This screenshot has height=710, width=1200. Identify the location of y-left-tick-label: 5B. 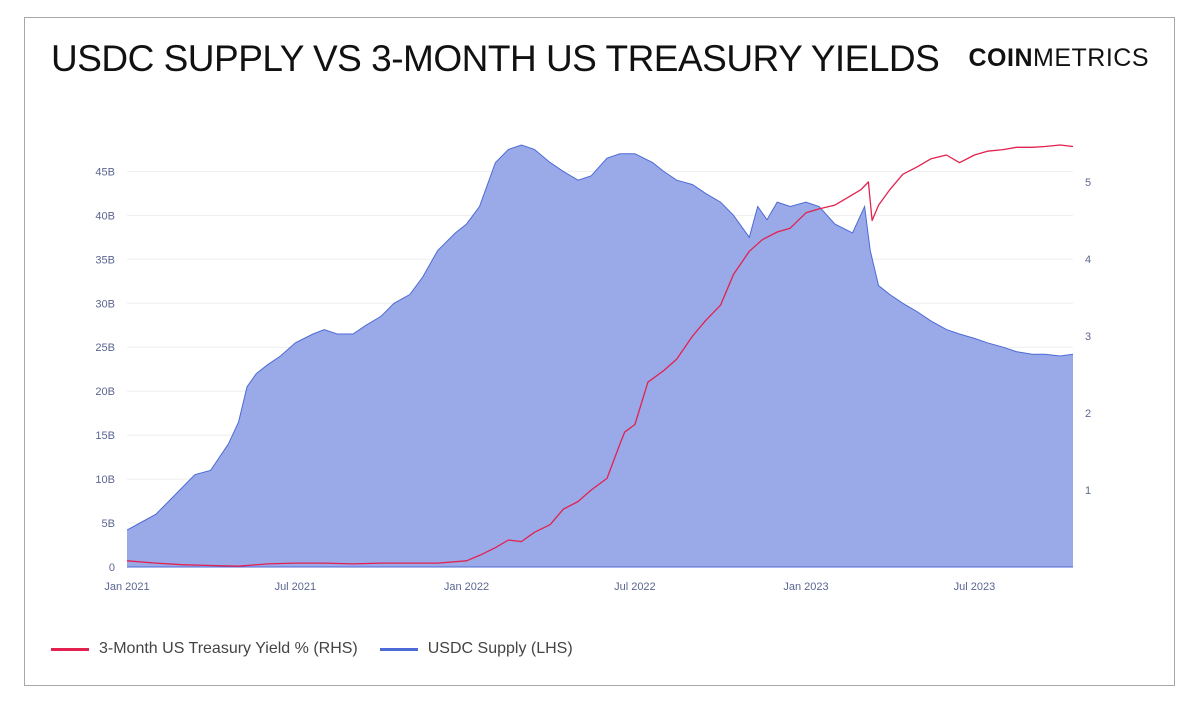
(108, 524).